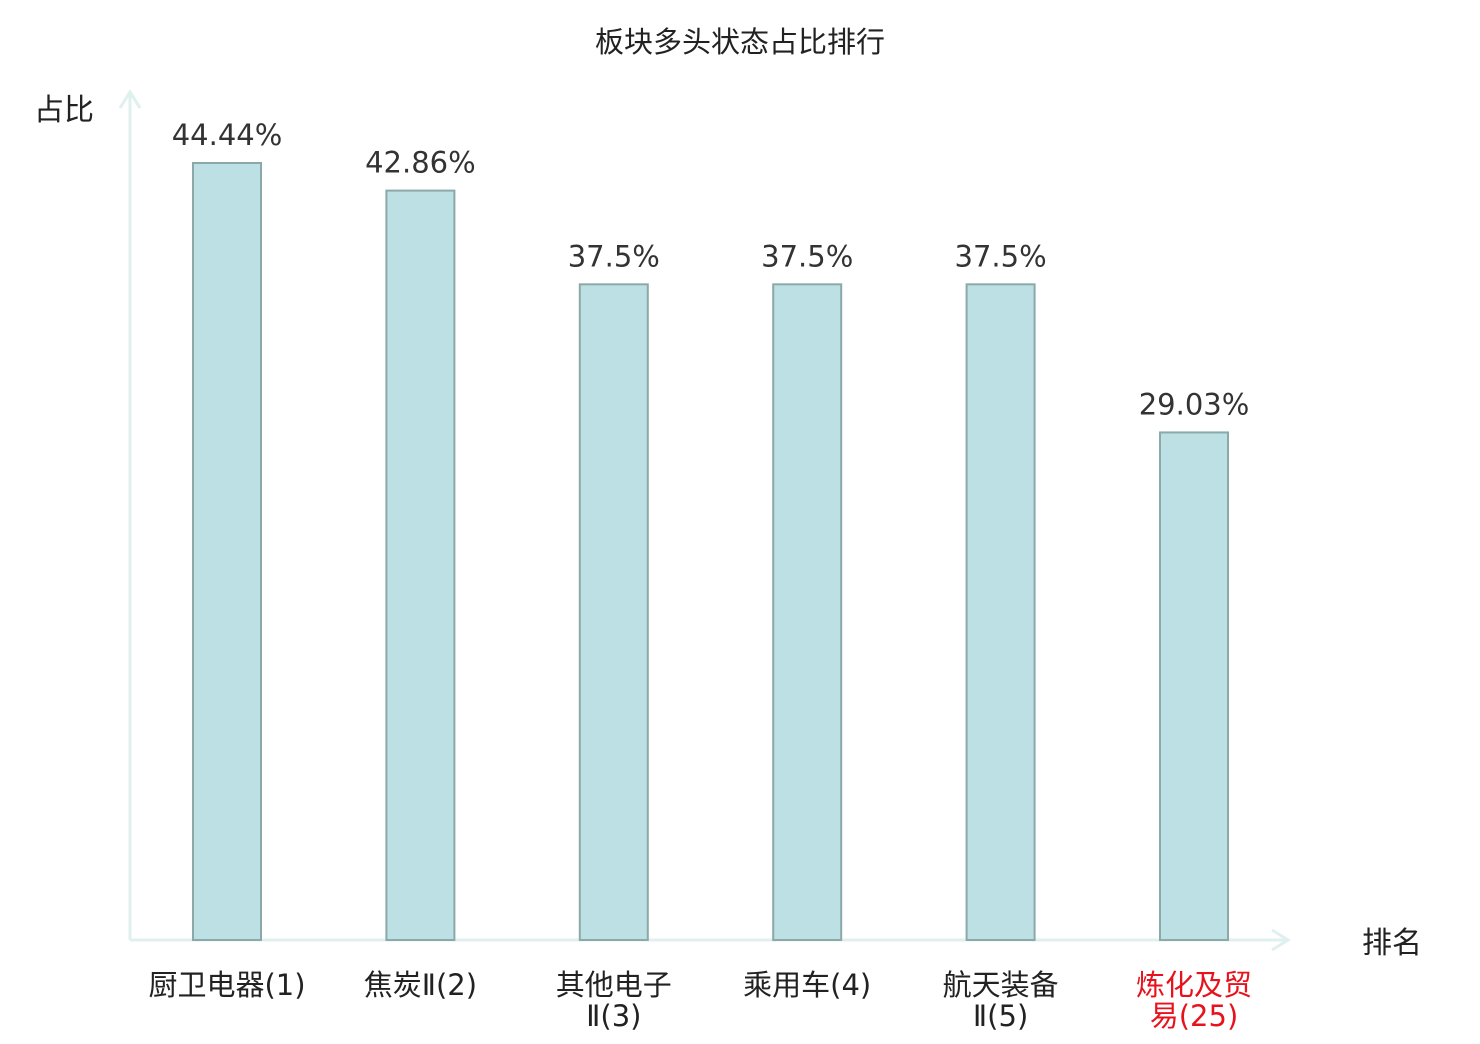 This screenshot has height=1044, width=1480. I want to click on x-axis, so click(710, 940).